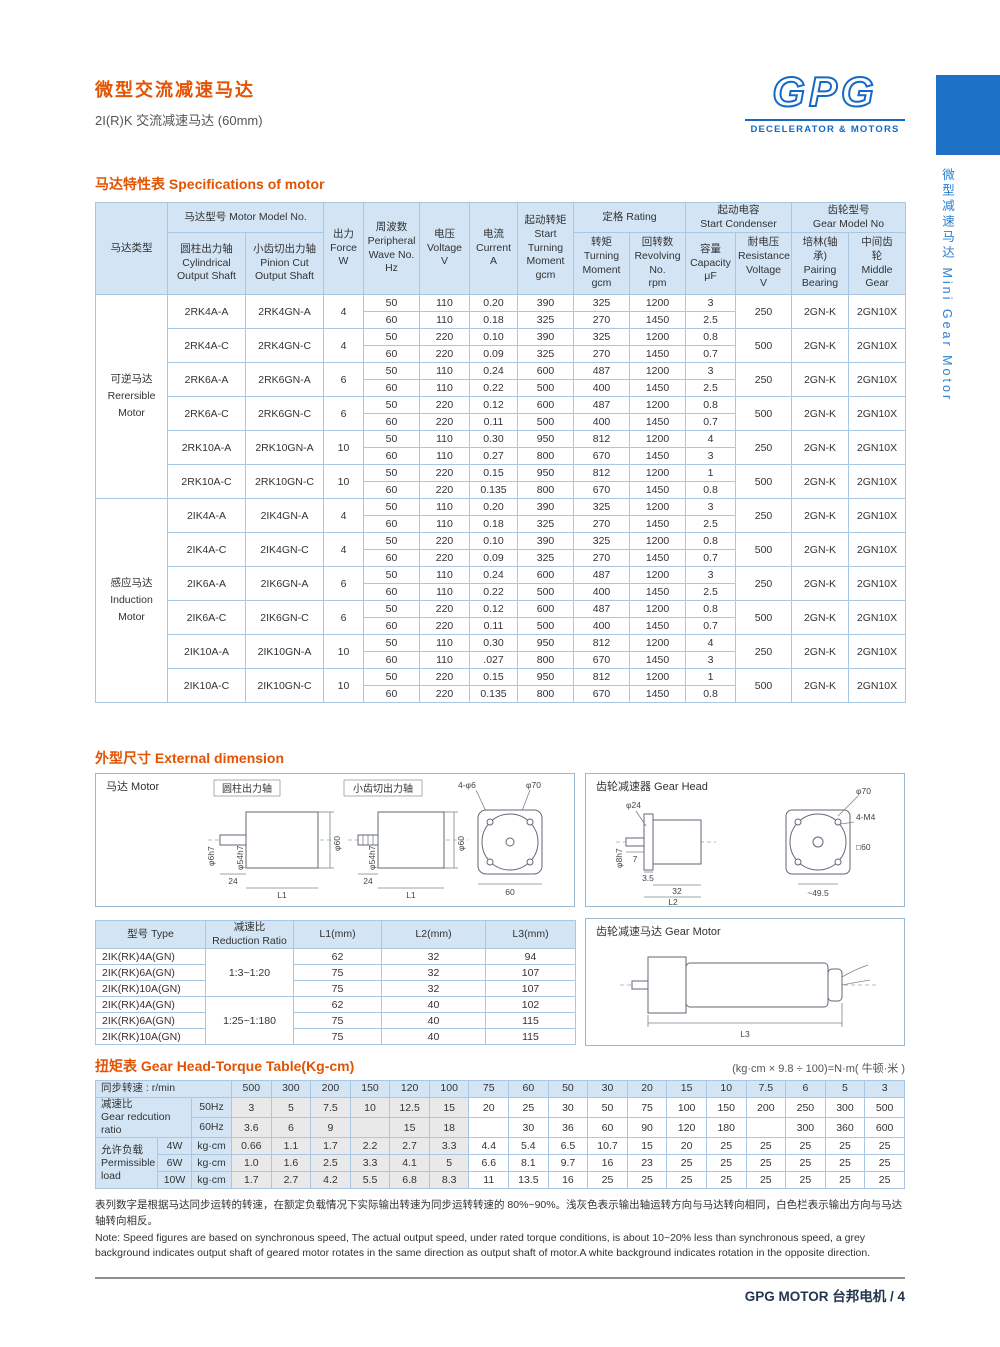 This screenshot has height=1347, width=1000. I want to click on spec-value: 500, so click(545, 592).